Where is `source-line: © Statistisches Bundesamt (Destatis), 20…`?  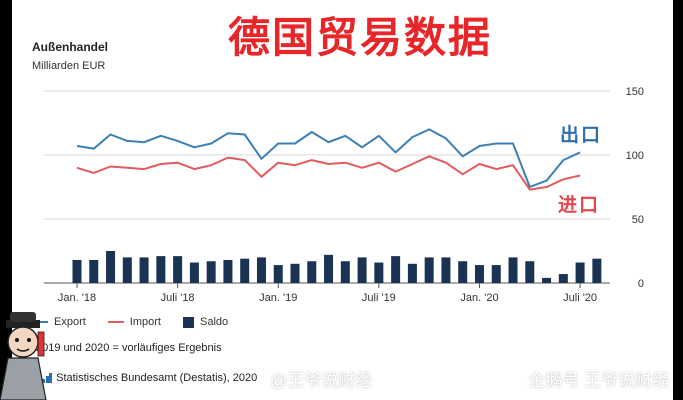
source-line: © Statistisches Bundesamt (Destatis), 20… is located at coordinates (144, 378).